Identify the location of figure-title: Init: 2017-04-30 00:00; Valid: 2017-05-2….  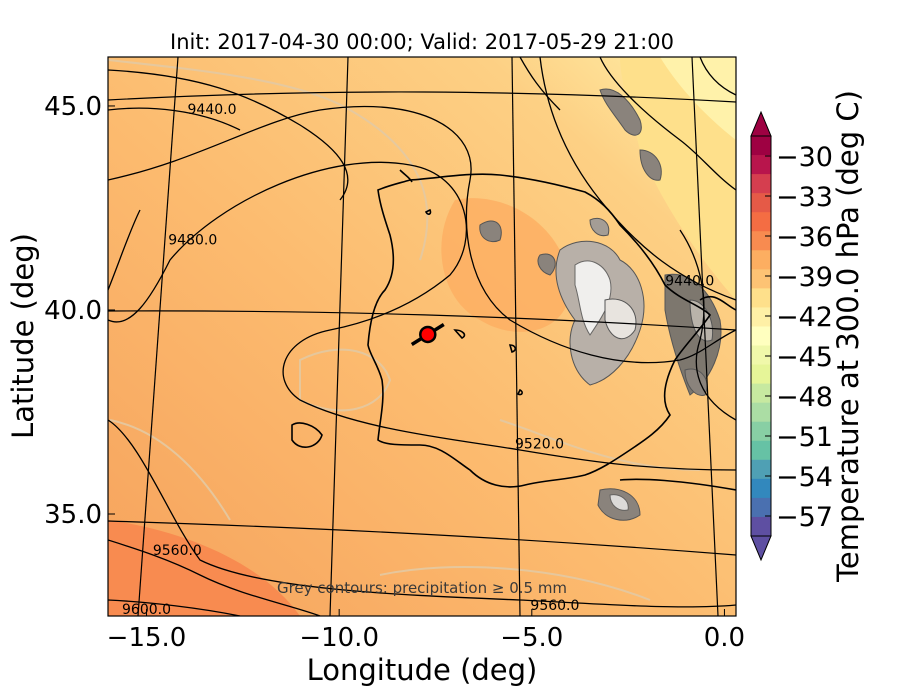
(422, 42).